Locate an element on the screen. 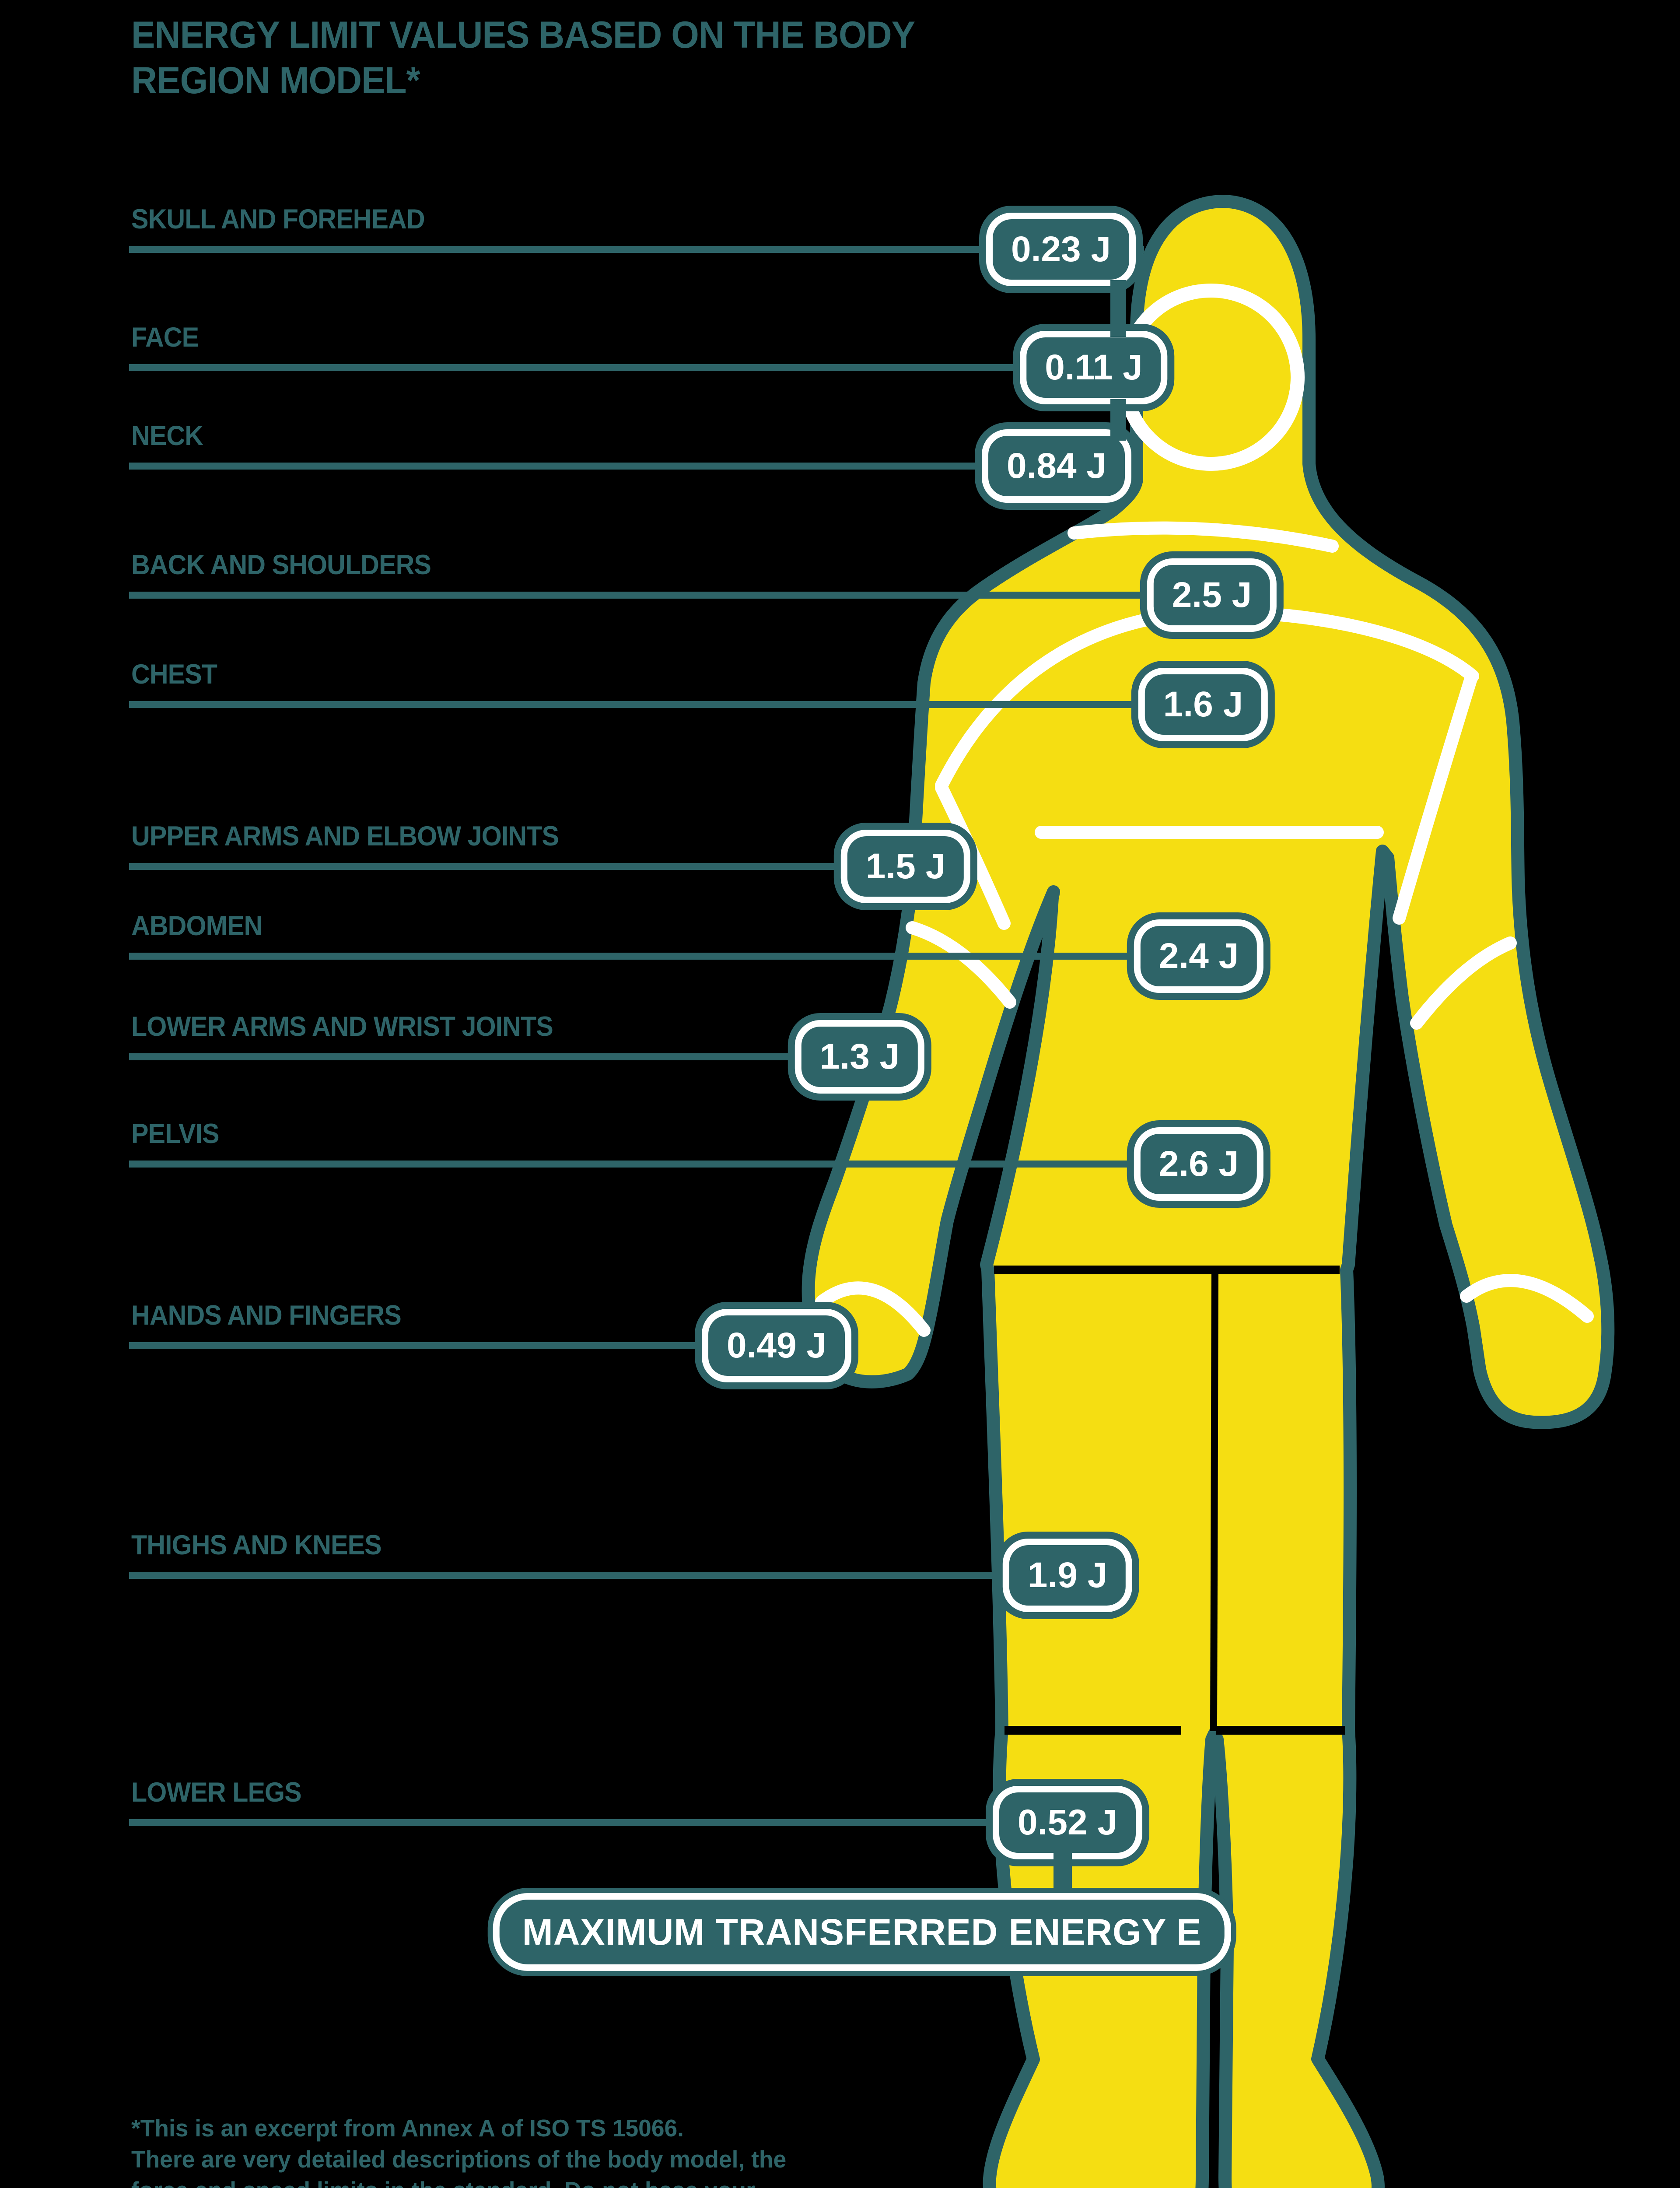  region-label: LOWER LEGS is located at coordinates (216, 1793).